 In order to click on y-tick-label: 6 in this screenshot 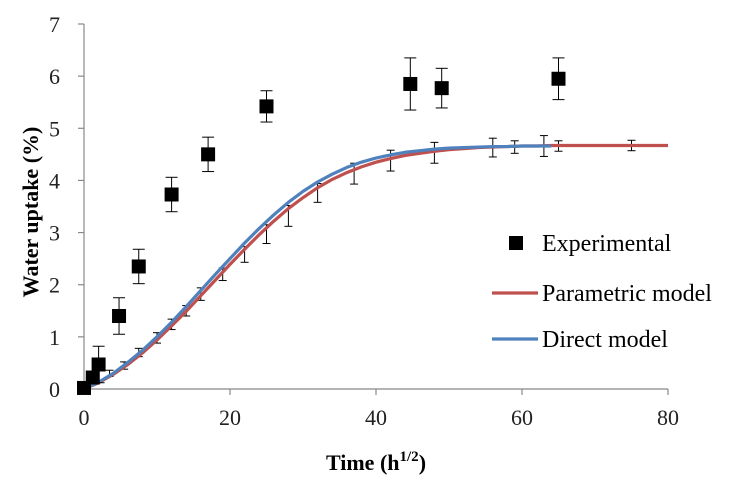, I will do `click(54, 76)`.